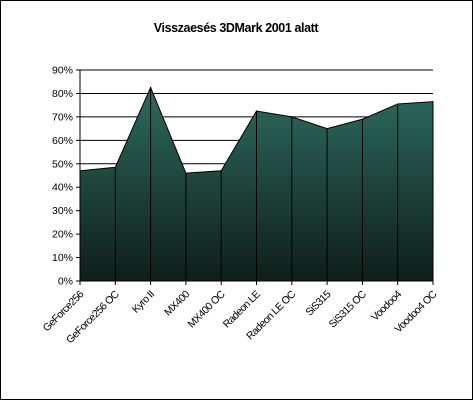  What do you see at coordinates (62, 235) in the screenshot?
I see `y-tick-label: 20%` at bounding box center [62, 235].